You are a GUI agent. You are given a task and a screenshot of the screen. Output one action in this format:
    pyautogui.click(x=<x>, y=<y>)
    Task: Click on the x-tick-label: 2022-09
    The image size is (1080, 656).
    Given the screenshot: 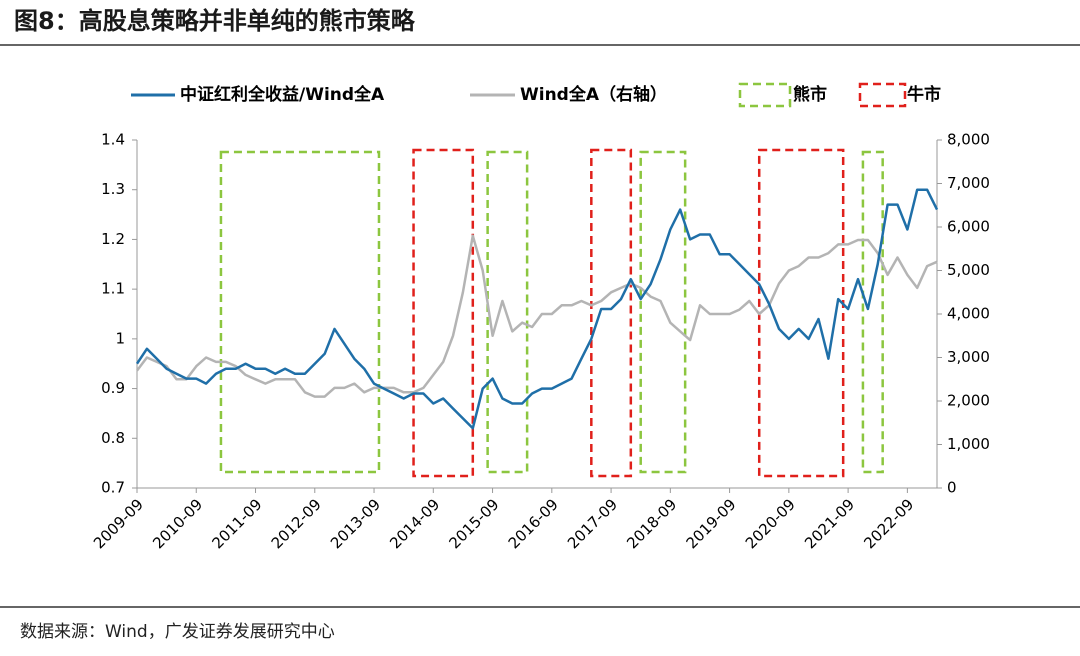 What is the action you would take?
    pyautogui.click(x=888, y=523)
    